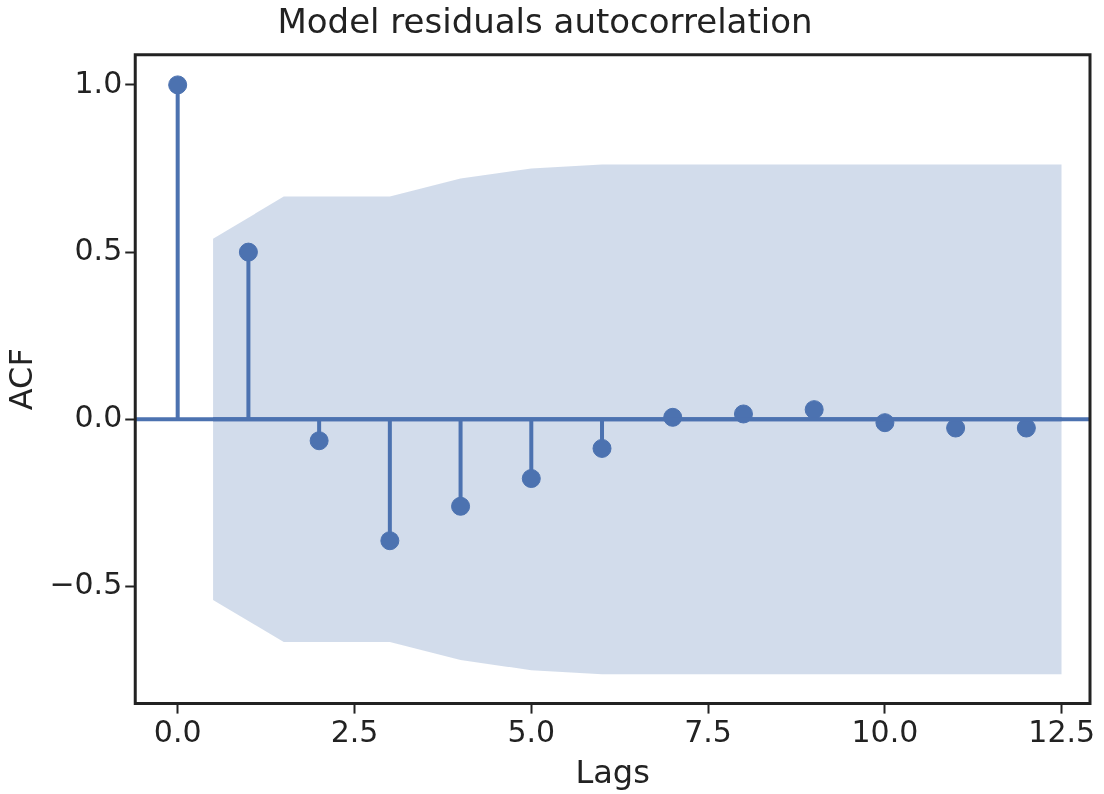 Image resolution: width=1104 pixels, height=794 pixels. What do you see at coordinates (612, 772) in the screenshot?
I see `x-axis-title: Lags` at bounding box center [612, 772].